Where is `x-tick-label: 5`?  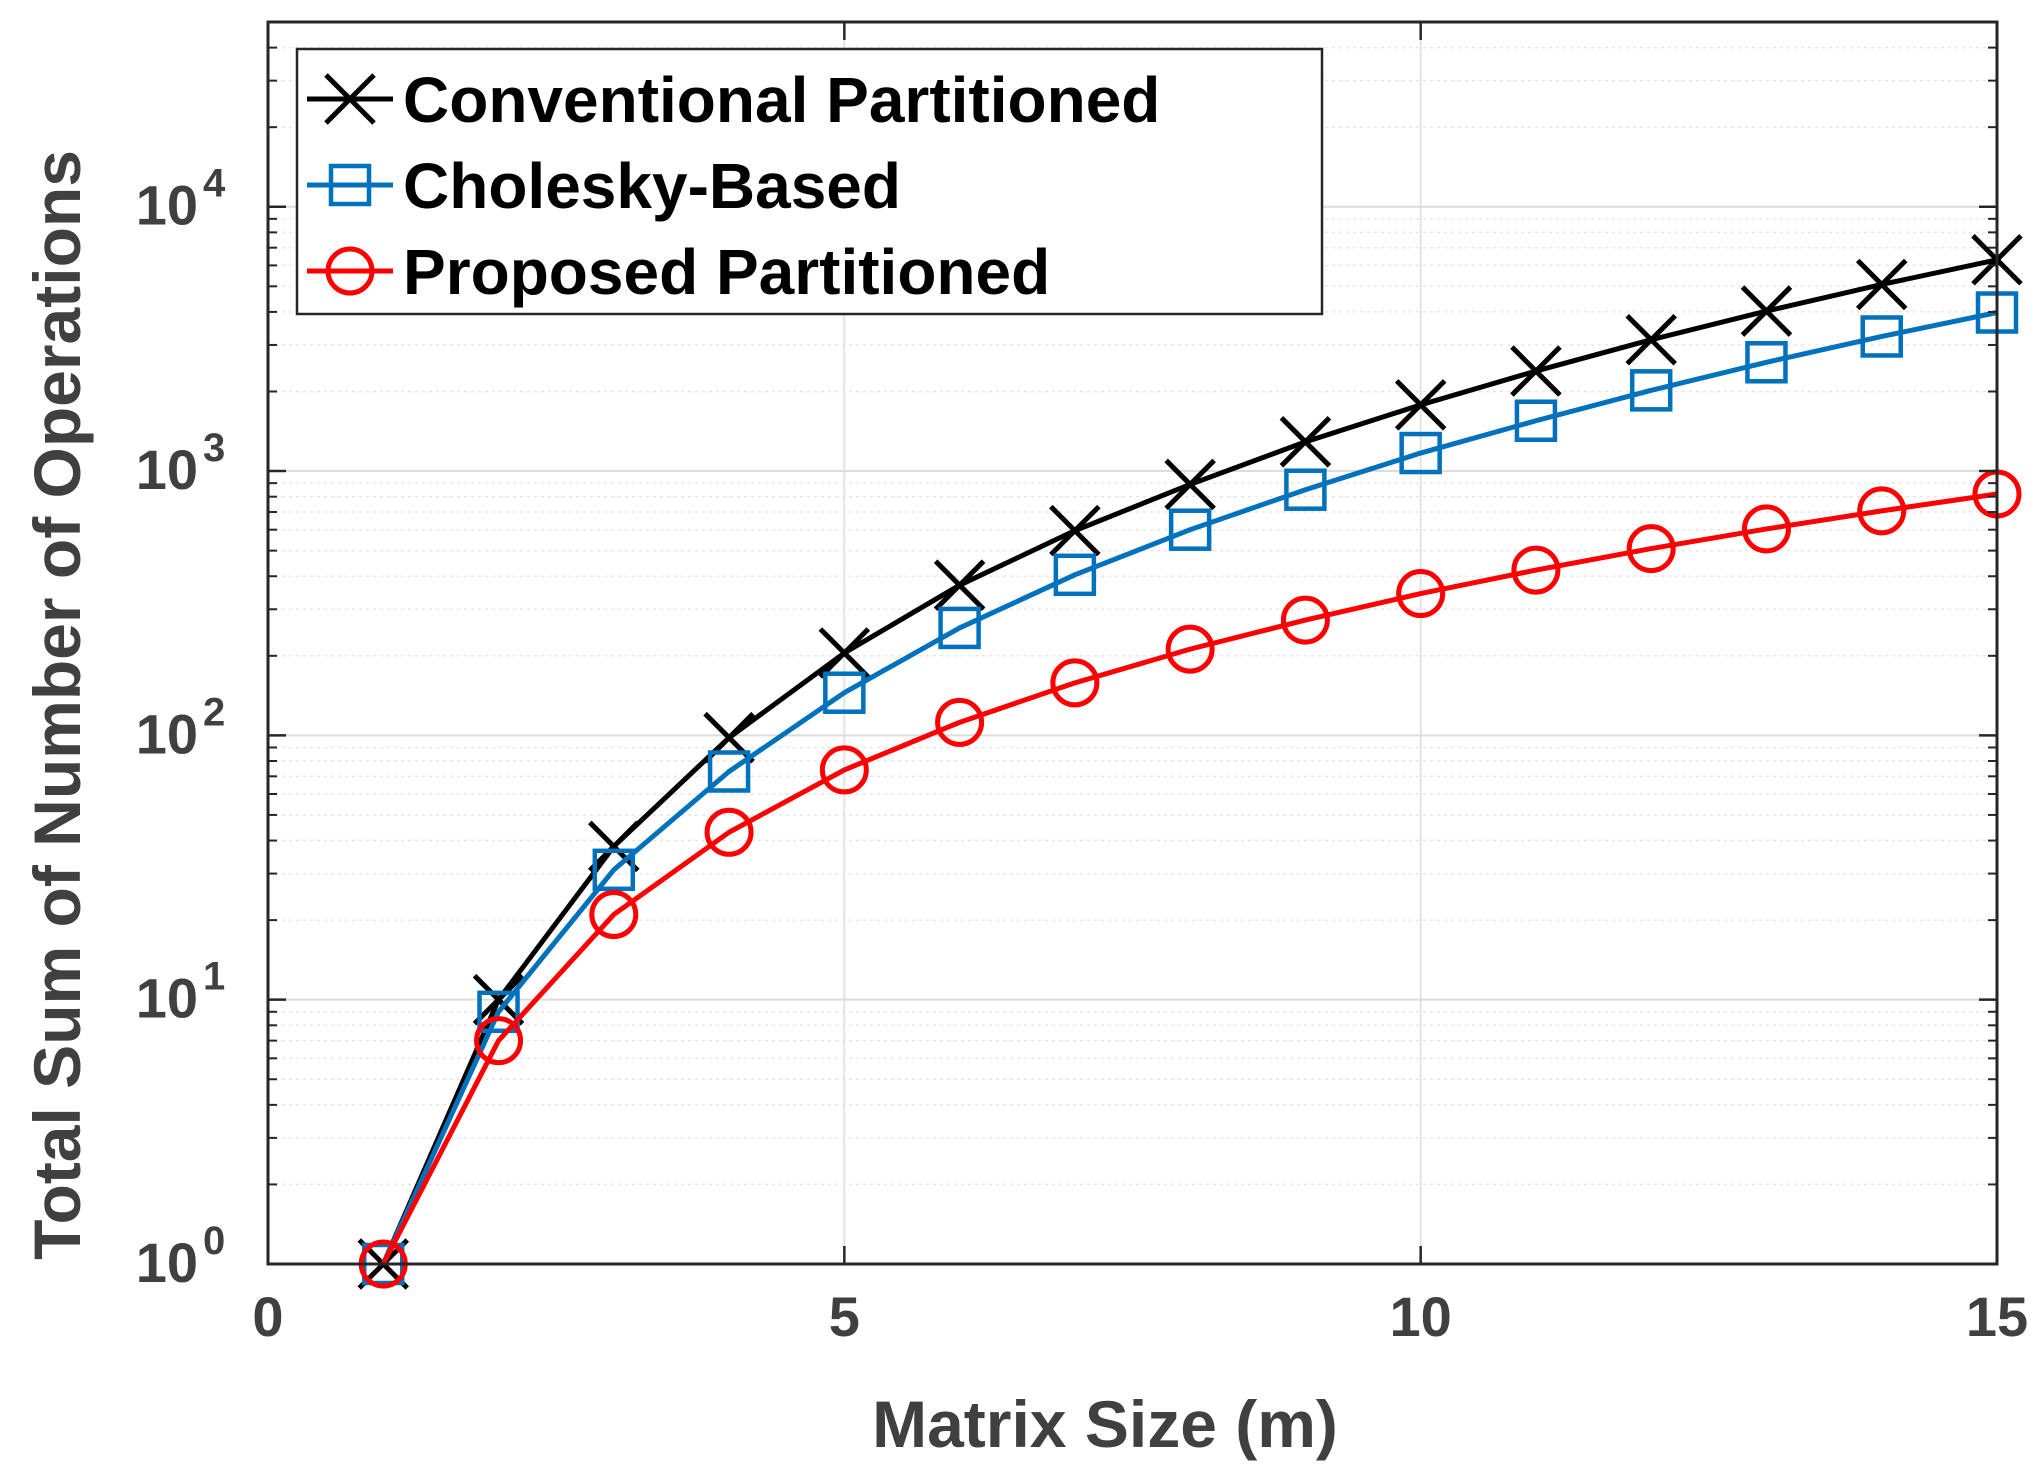 x-tick-label: 5 is located at coordinates (844, 1316).